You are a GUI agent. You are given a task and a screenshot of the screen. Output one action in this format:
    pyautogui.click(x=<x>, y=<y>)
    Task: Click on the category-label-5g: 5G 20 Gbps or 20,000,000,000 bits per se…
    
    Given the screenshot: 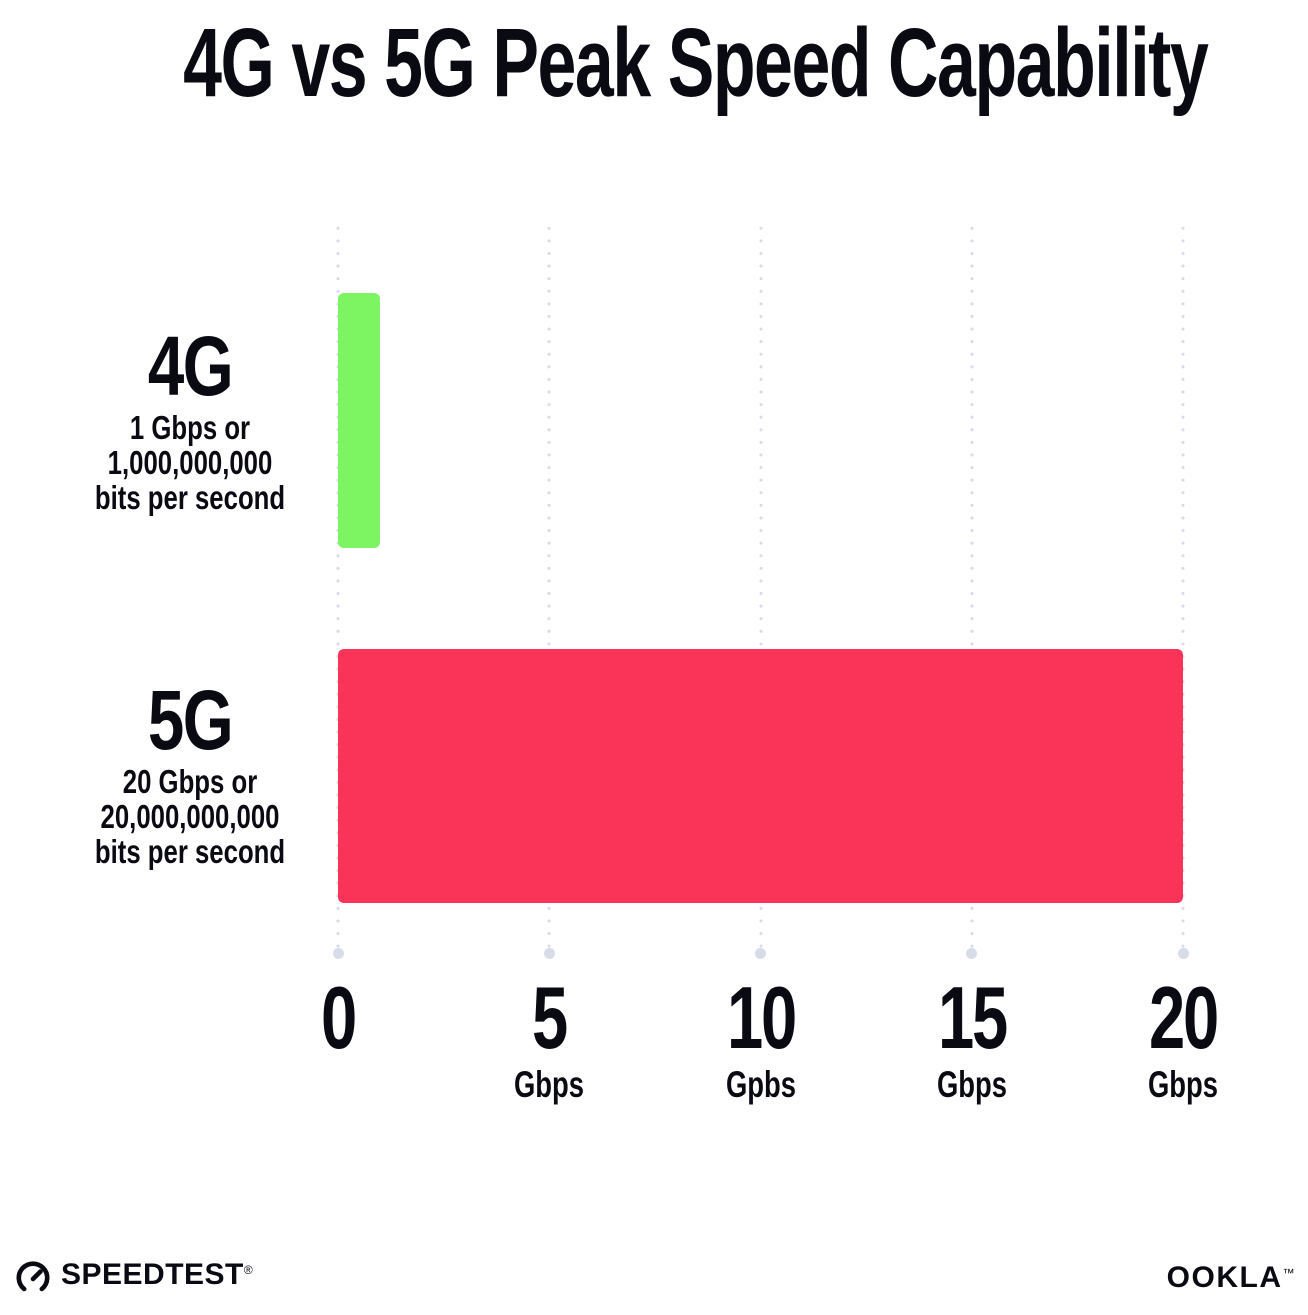 What is the action you would take?
    pyautogui.click(x=189, y=772)
    